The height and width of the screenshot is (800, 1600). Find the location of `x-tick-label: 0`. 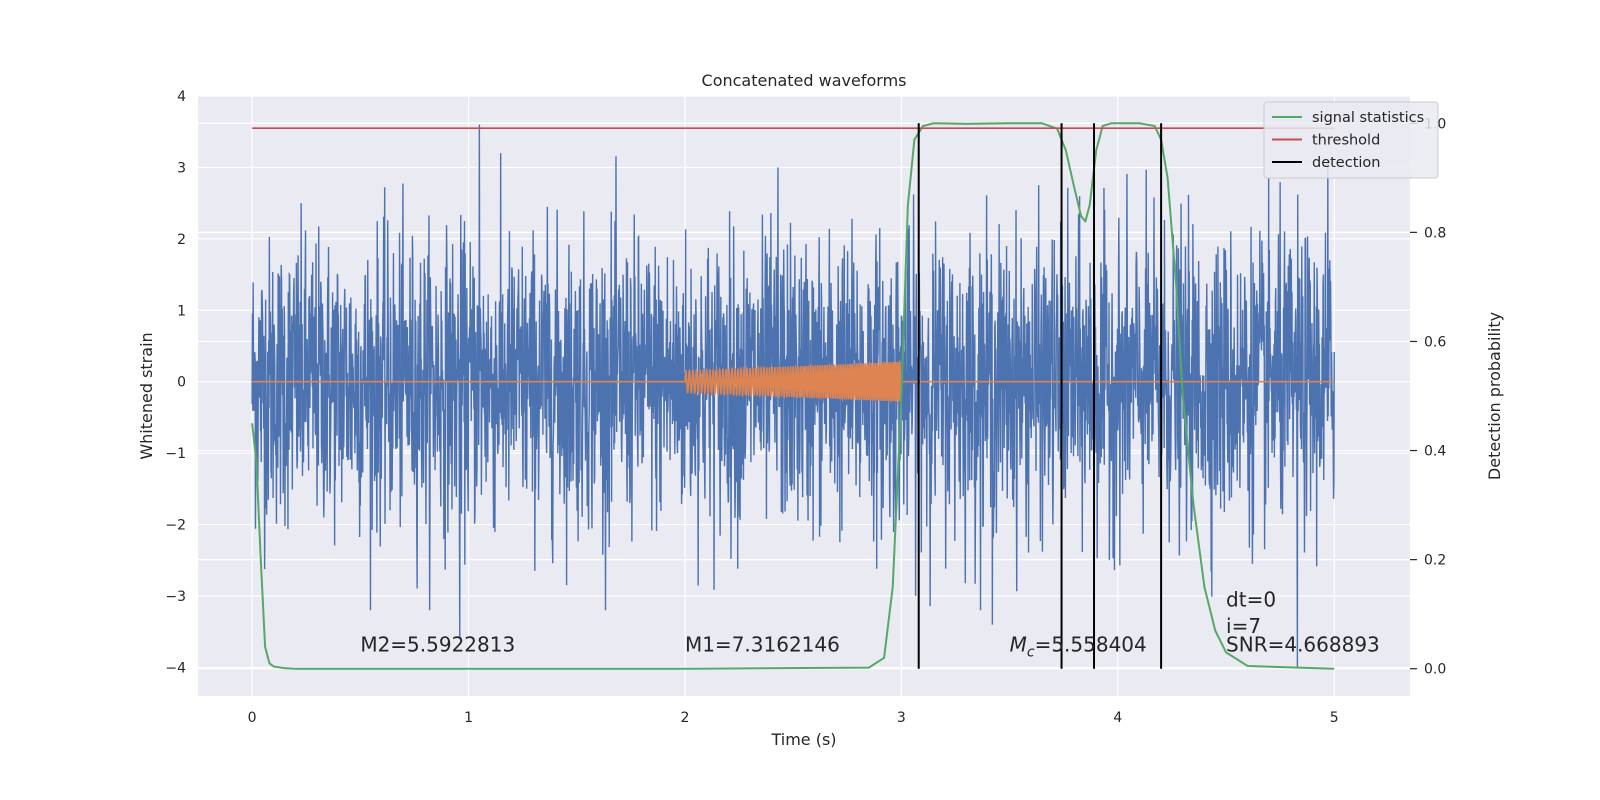

x-tick-label: 0 is located at coordinates (252, 718).